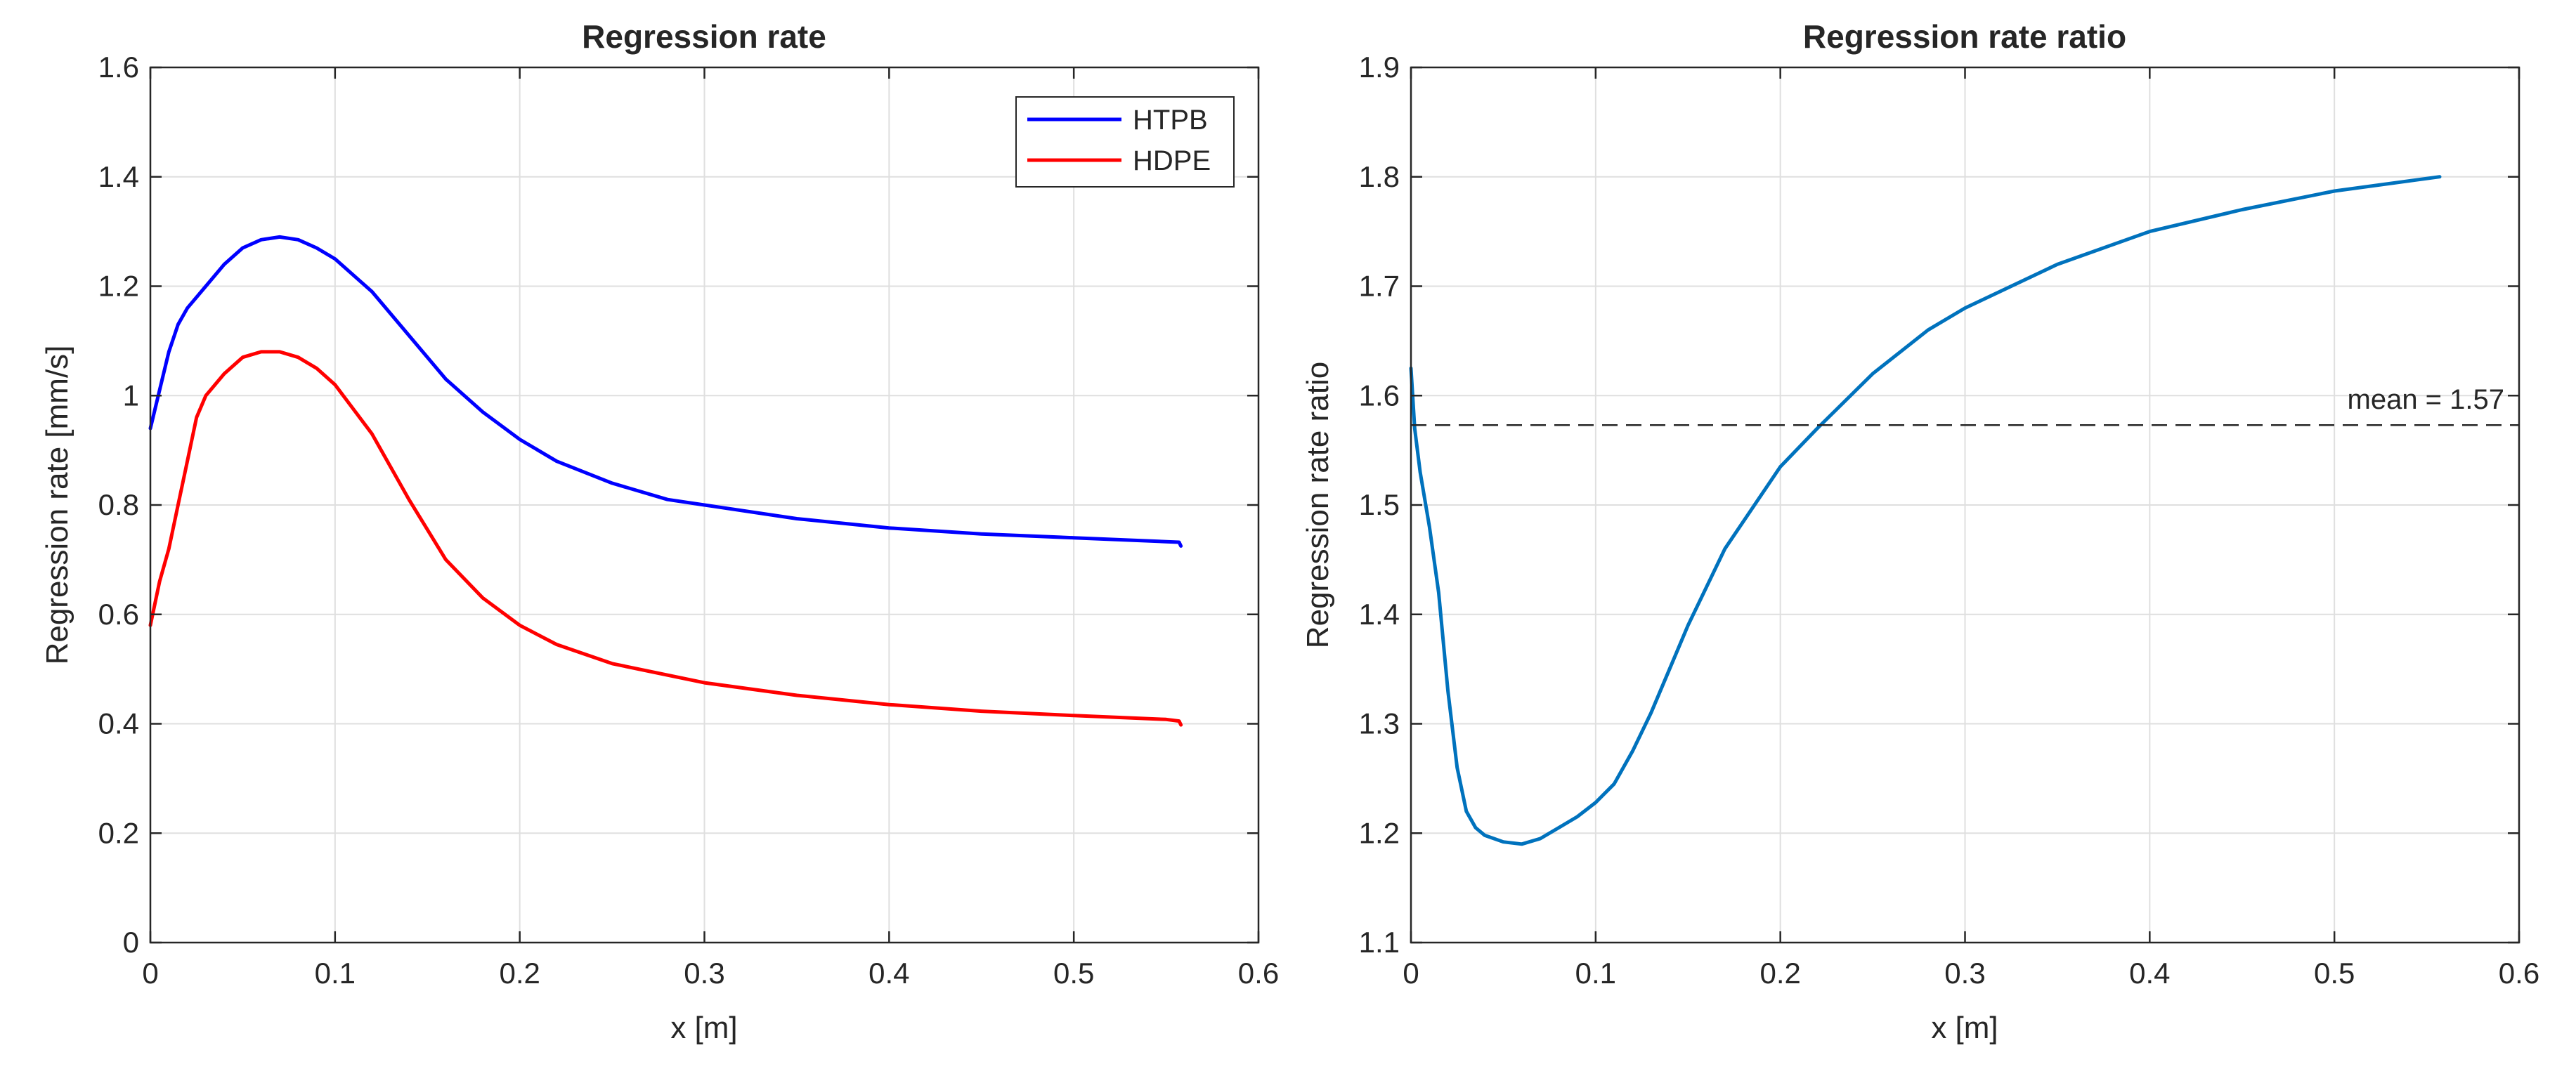 This screenshot has height=1076, width=2576. I want to click on y-tick-label: 1.3, so click(1379, 723).